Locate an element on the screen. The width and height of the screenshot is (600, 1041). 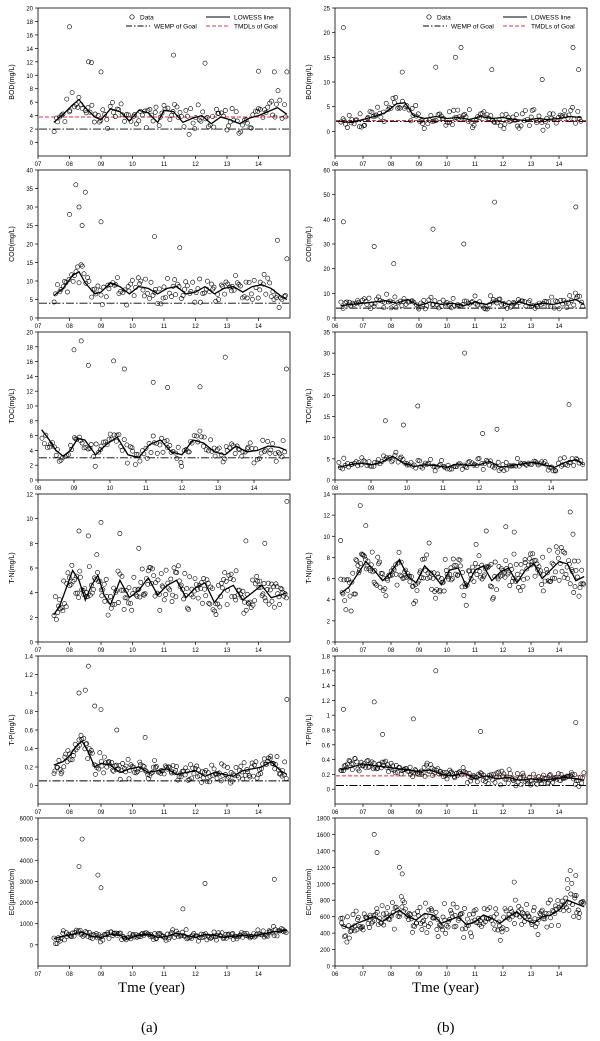
y-tick-label: 1800 is located at coordinates (324, 820).